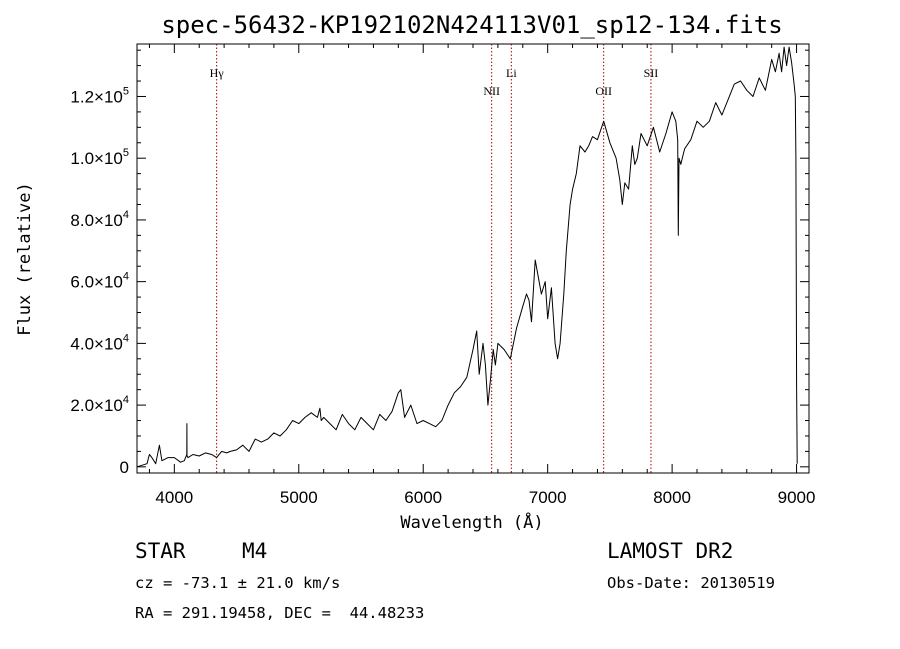 This screenshot has height=649, width=900. What do you see at coordinates (651, 73) in the screenshot?
I see `line-marker-label: SII` at bounding box center [651, 73].